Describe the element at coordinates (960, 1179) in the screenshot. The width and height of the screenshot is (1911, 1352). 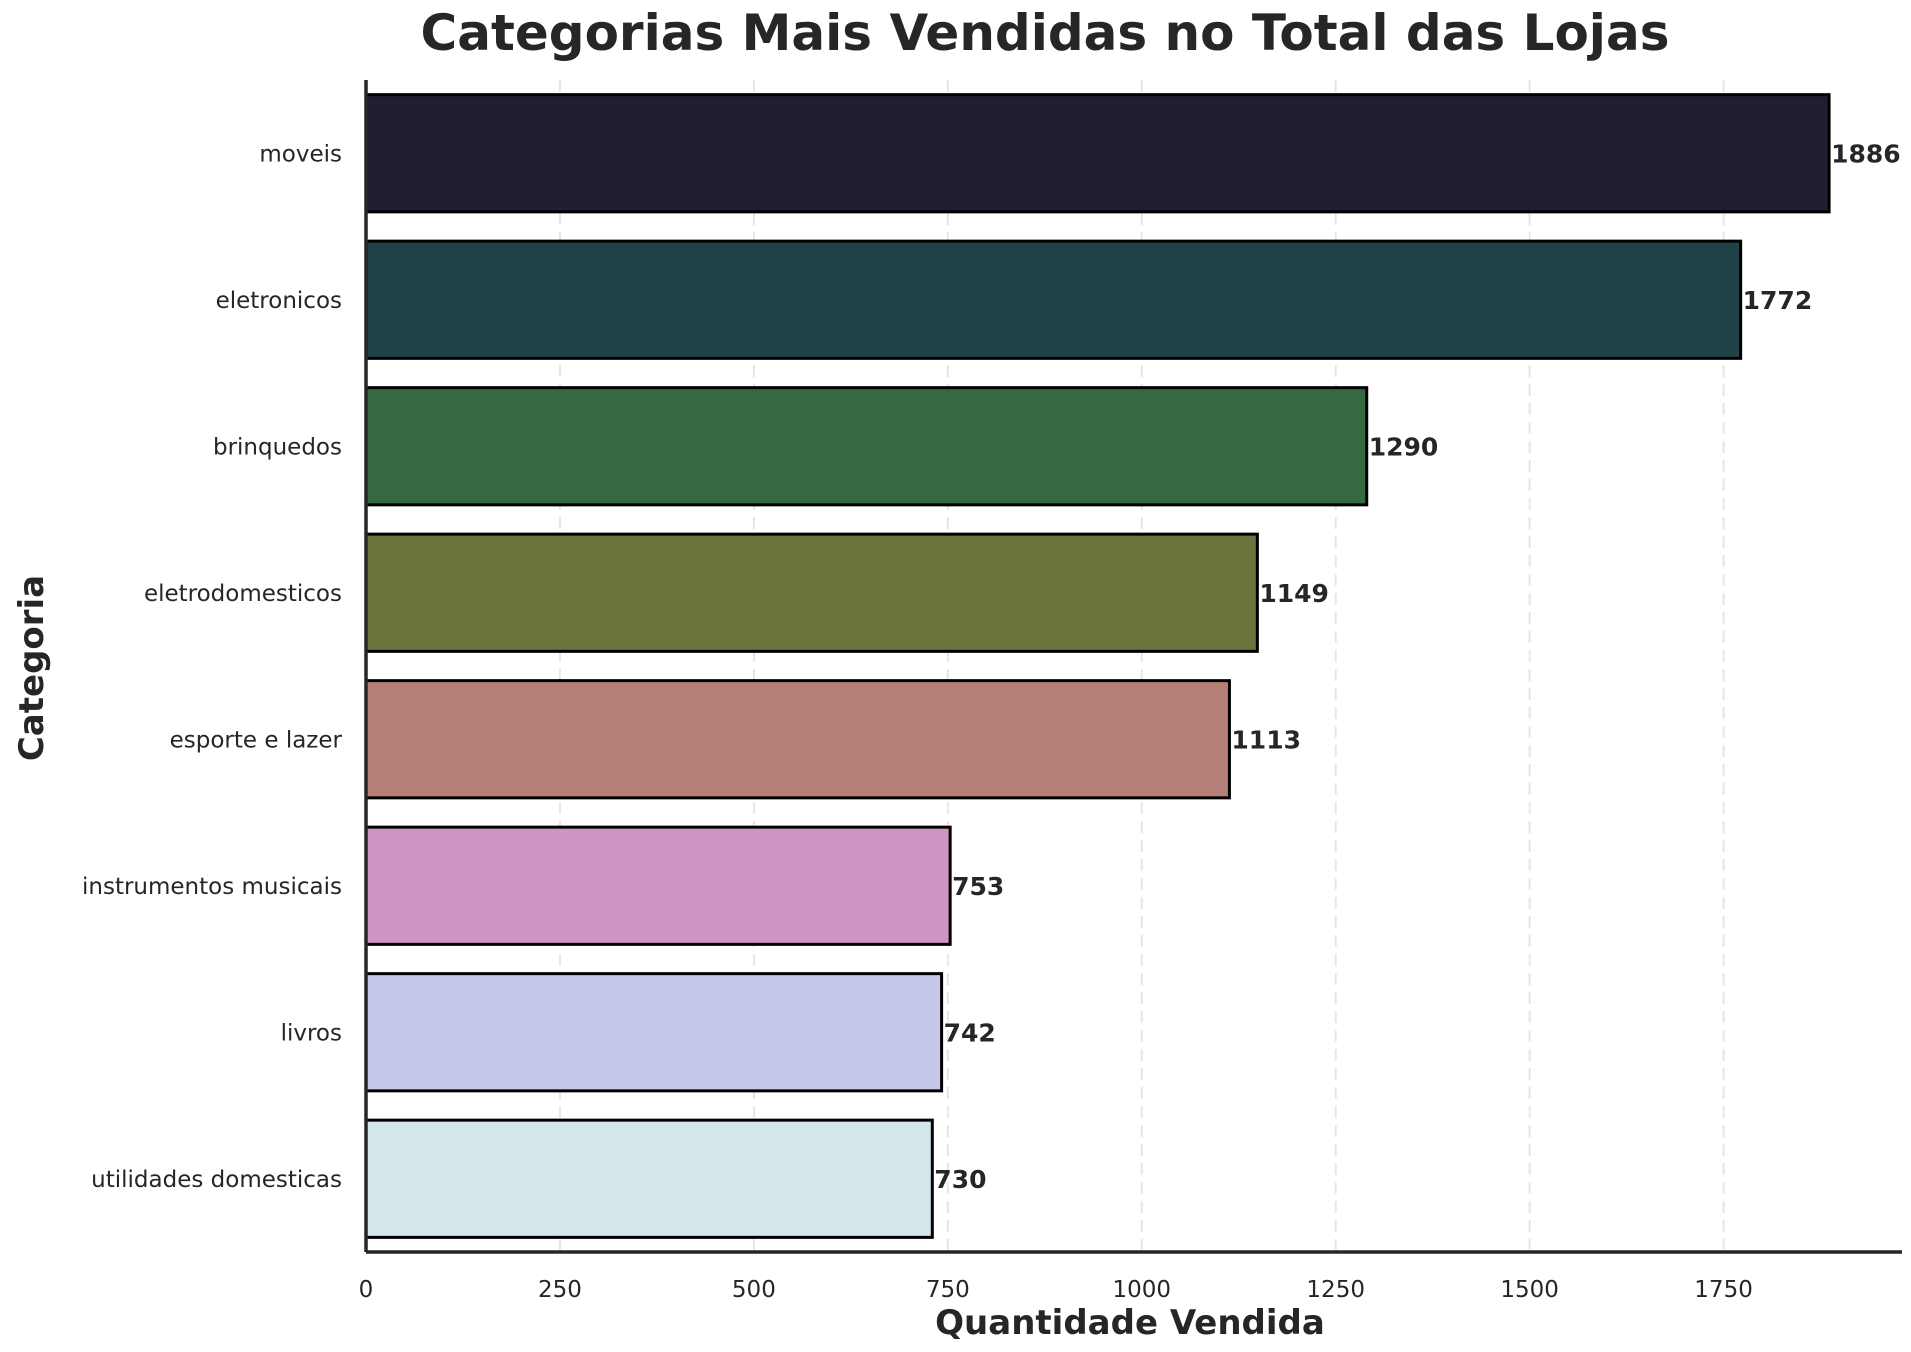
I see `value-label: 730` at that location.